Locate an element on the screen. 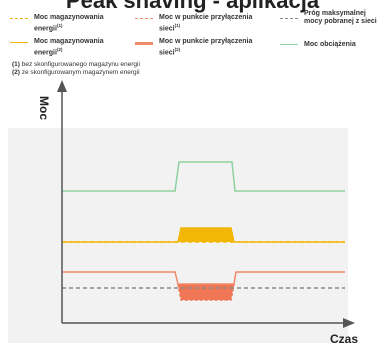  legend-item-storage-power-2: Moc magazynowania energii(2) is located at coordinates (65, 47).